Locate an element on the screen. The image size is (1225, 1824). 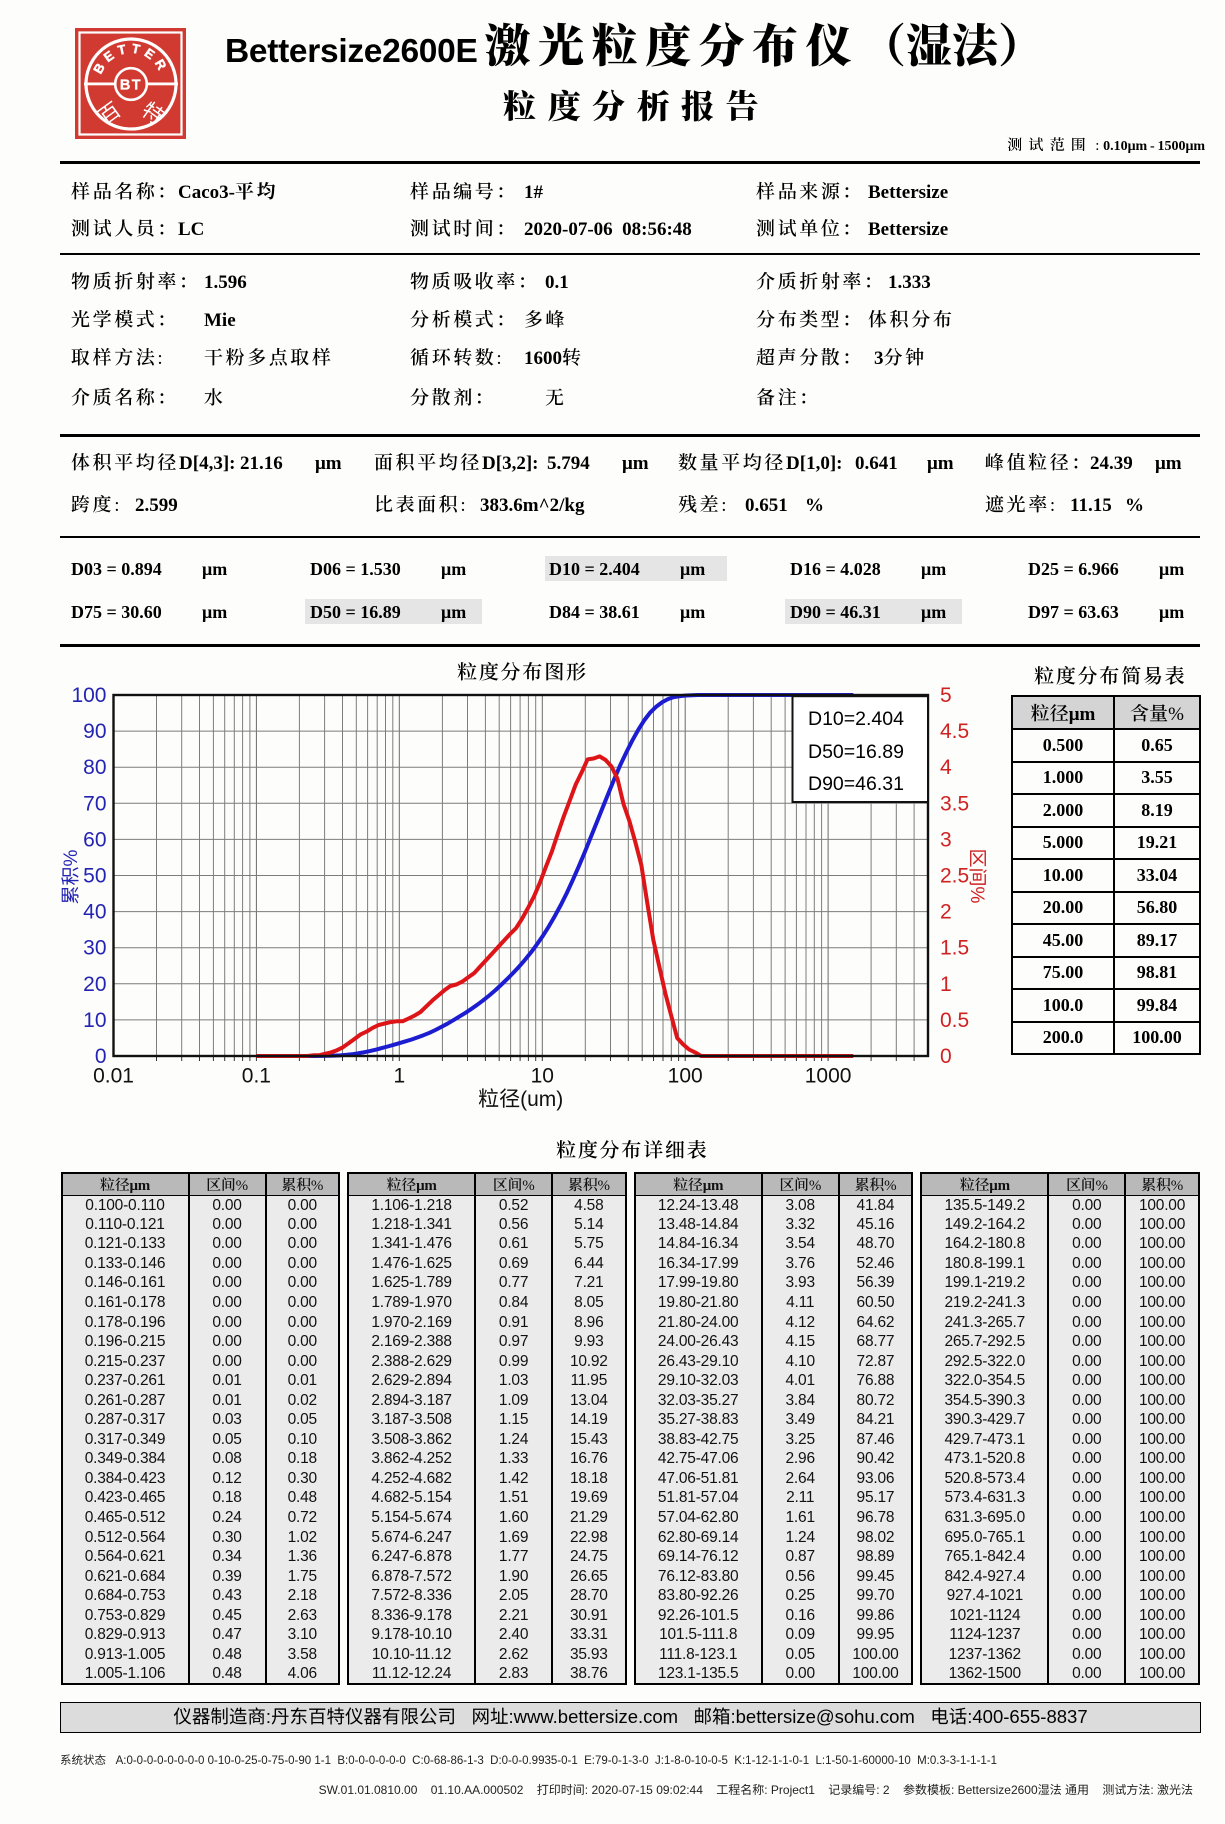
svg-text: 0.5 is located at coordinates (954, 1020).